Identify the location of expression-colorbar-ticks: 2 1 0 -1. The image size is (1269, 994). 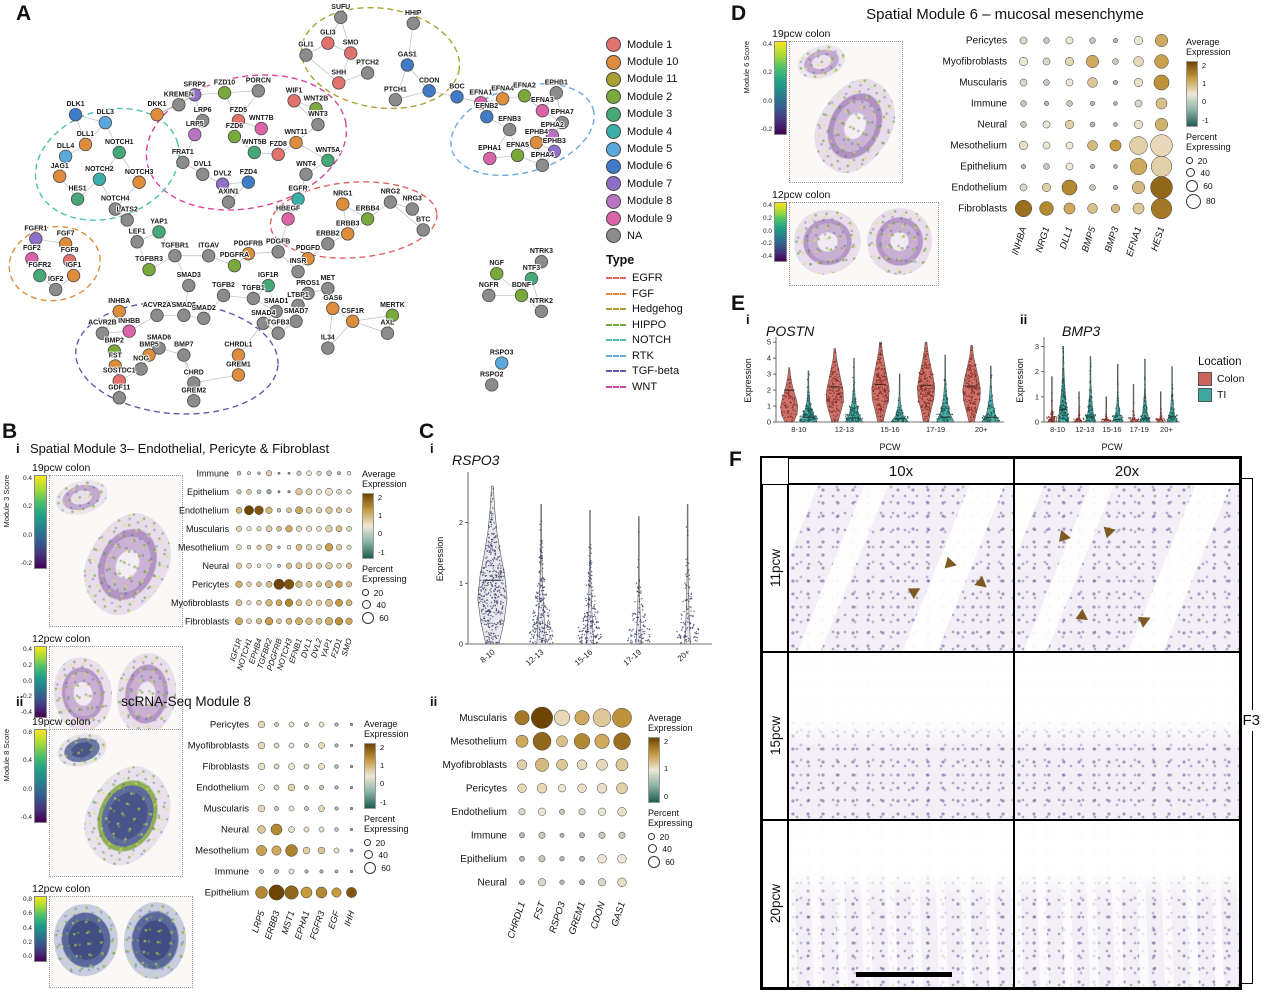
(381, 524).